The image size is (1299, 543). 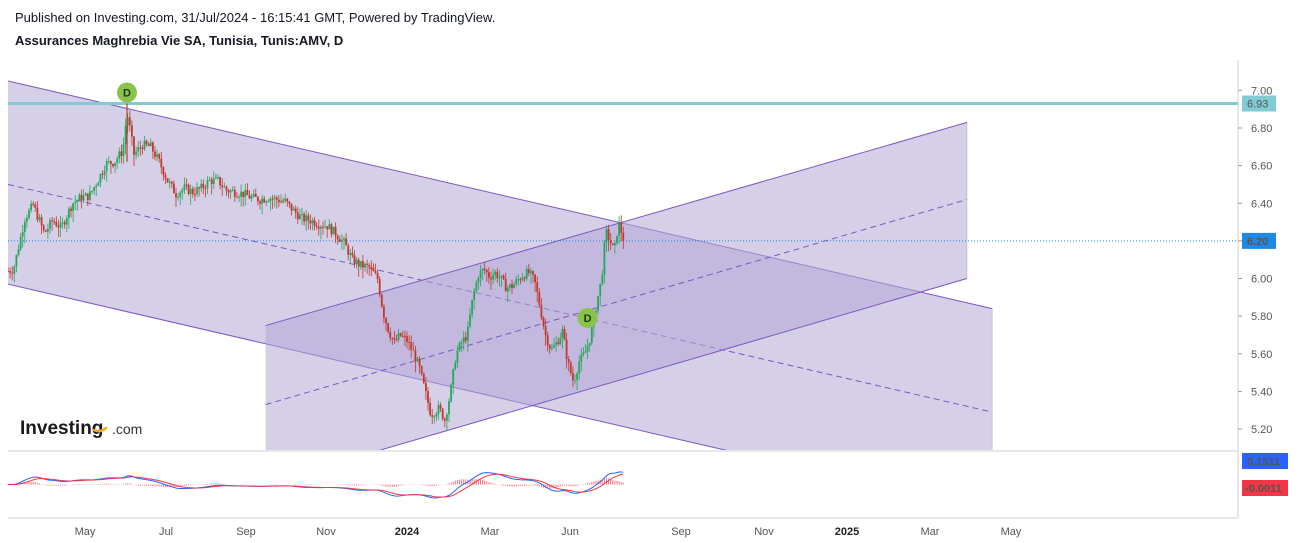 I want to click on macd-axis-labels: 0.1511 -0.0011, so click(x=1265, y=474).